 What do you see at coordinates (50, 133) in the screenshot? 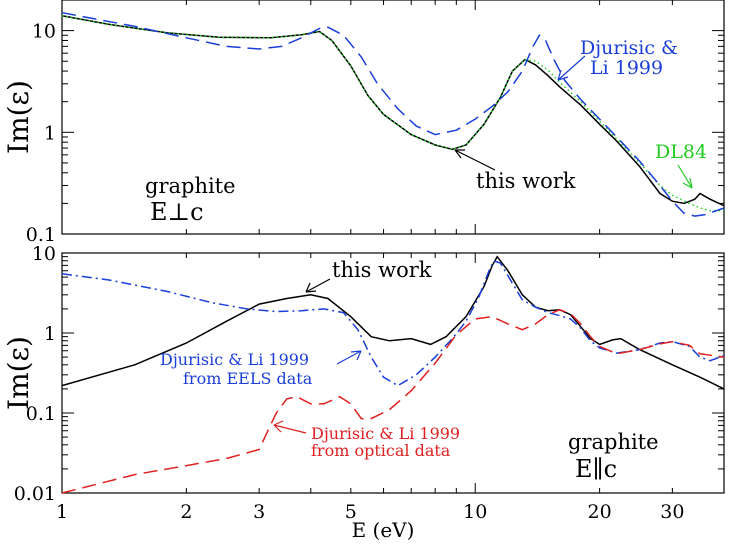
I see `top-y-tick-label: 1` at bounding box center [50, 133].